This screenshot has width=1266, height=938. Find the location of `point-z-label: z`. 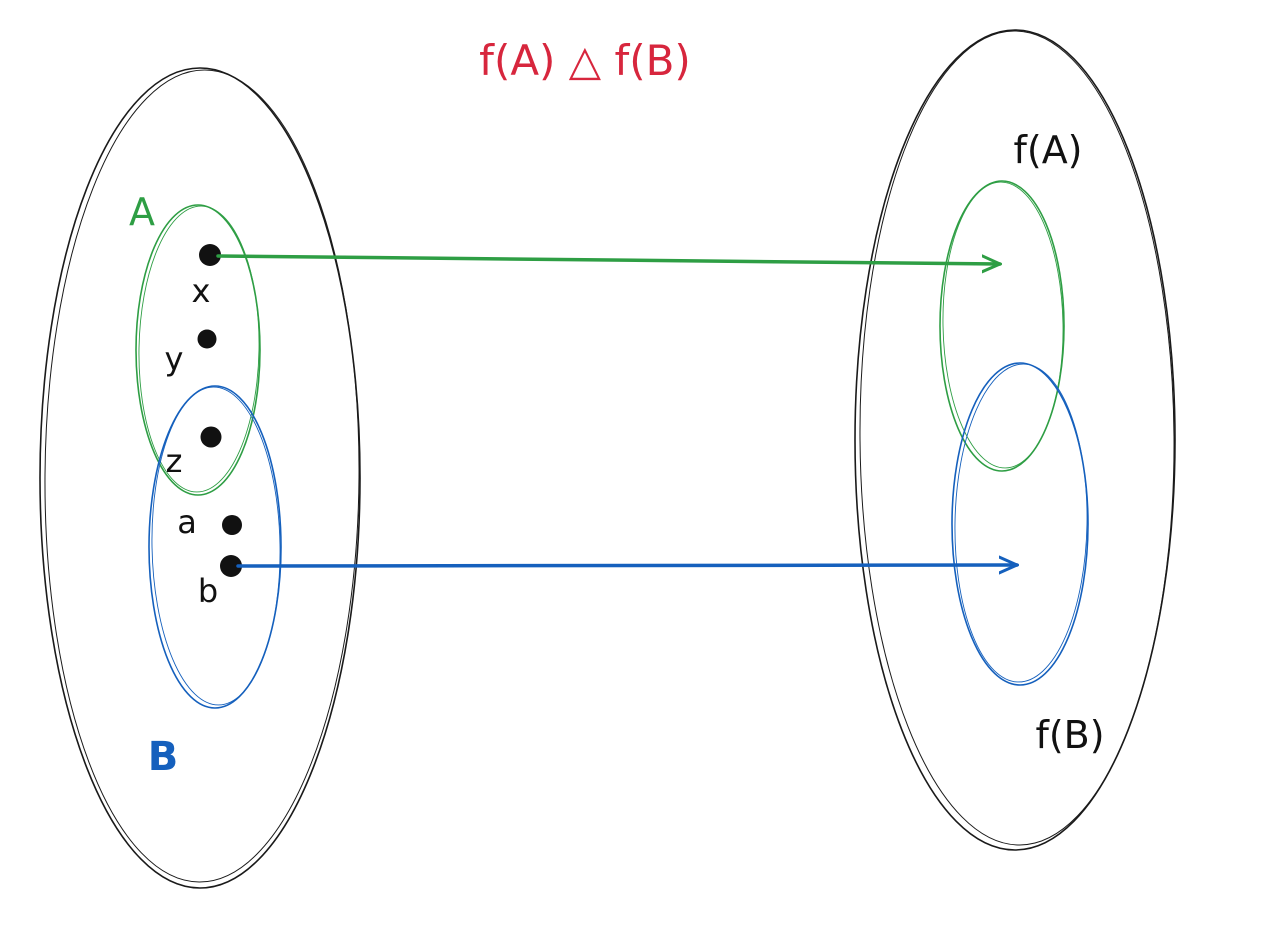

point-z-label: z is located at coordinates (174, 461).